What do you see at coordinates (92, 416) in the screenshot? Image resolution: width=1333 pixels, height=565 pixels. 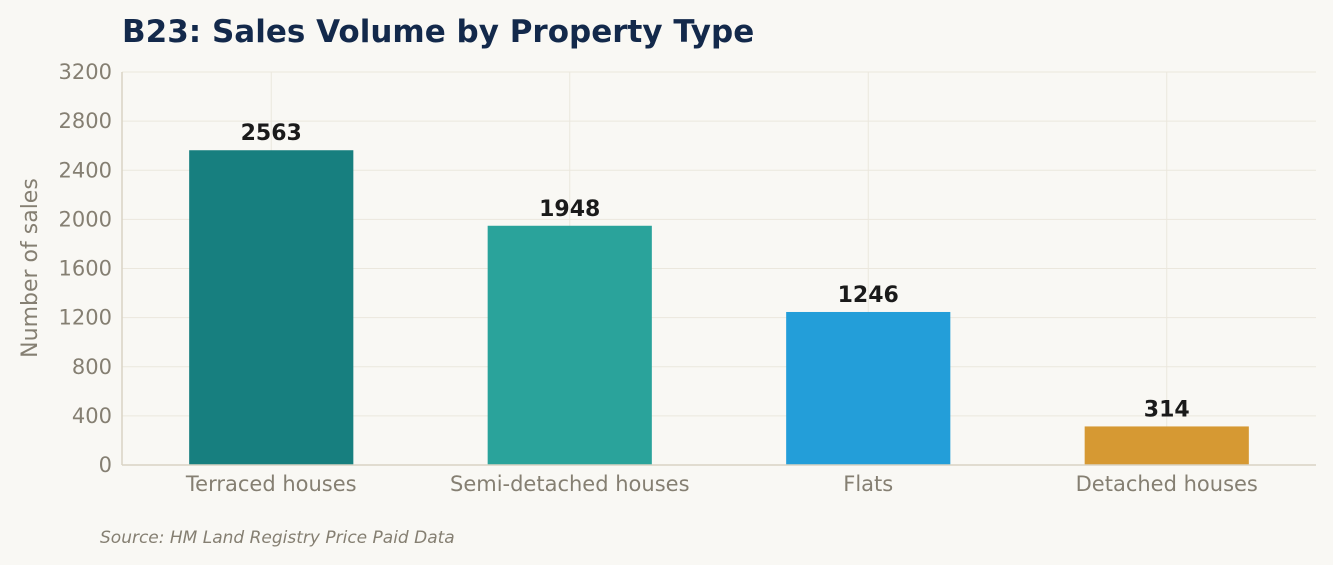 I see `y-tick-label: 400` at bounding box center [92, 416].